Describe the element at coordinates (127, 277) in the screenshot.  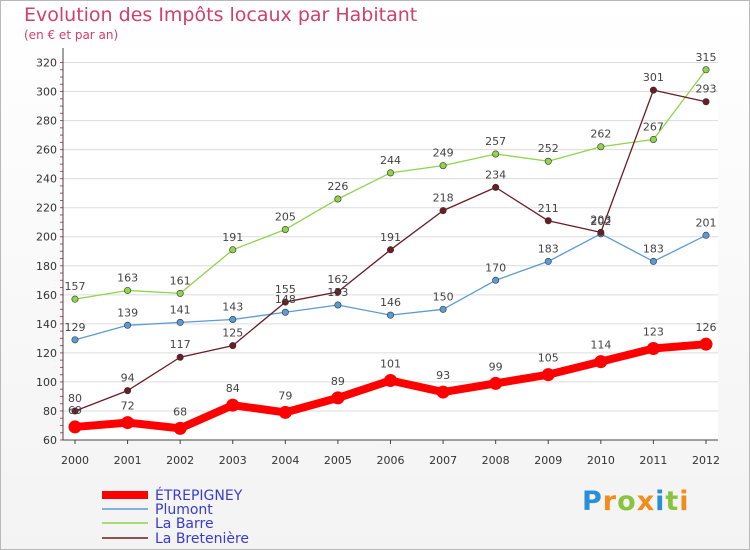
I see `data-label: 163` at that location.